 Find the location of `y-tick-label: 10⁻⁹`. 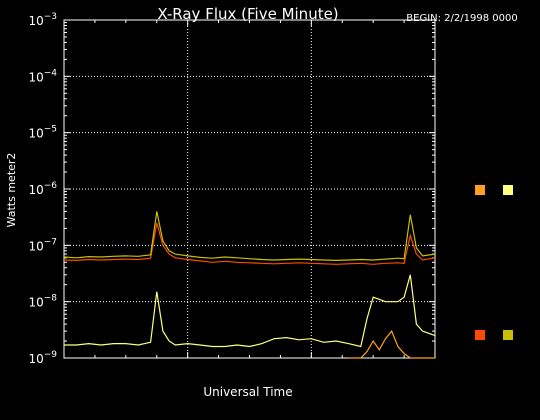

y-tick-label: 10⁻⁹ is located at coordinates (42, 358).